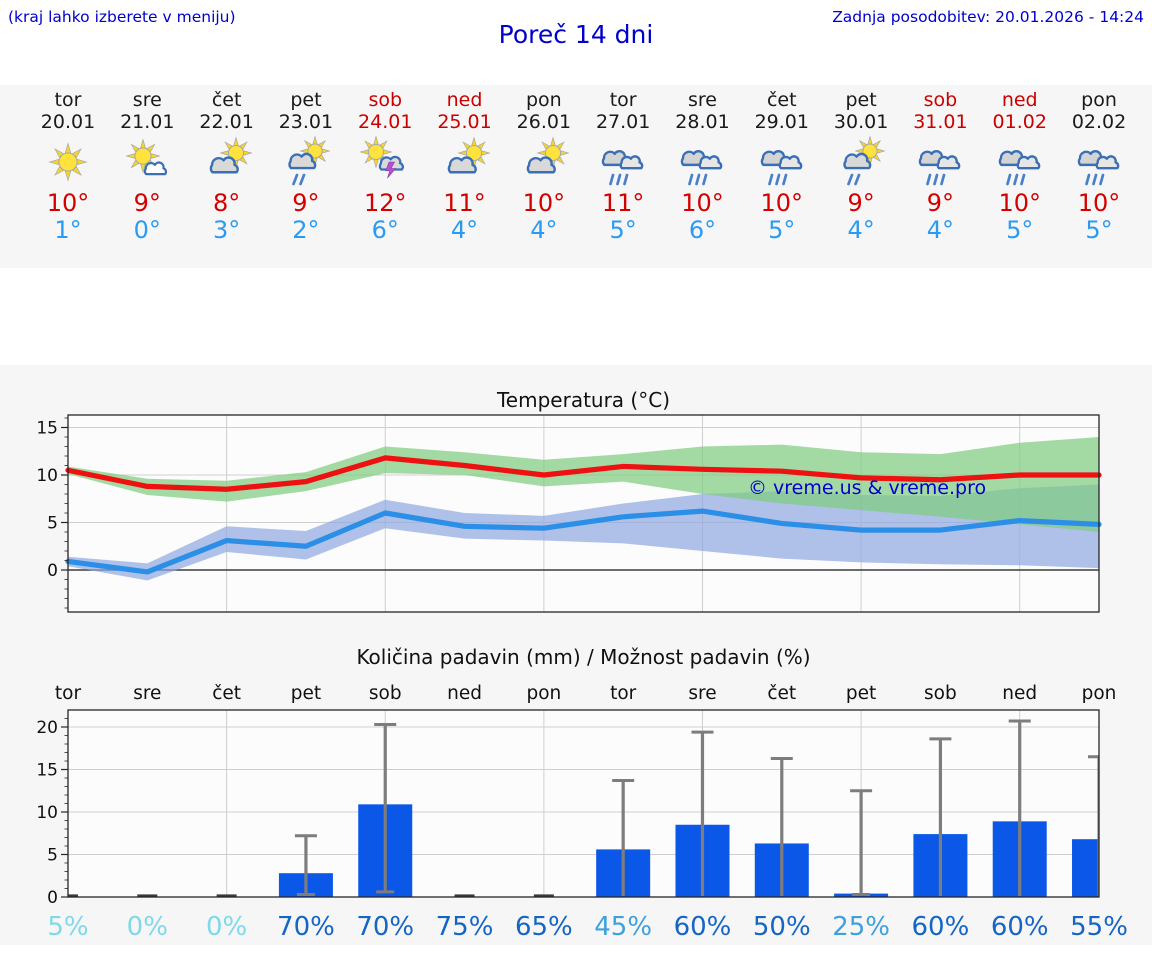 Image resolution: width=1152 pixels, height=975 pixels. I want to click on day-high-temp: 8°, so click(226, 203).